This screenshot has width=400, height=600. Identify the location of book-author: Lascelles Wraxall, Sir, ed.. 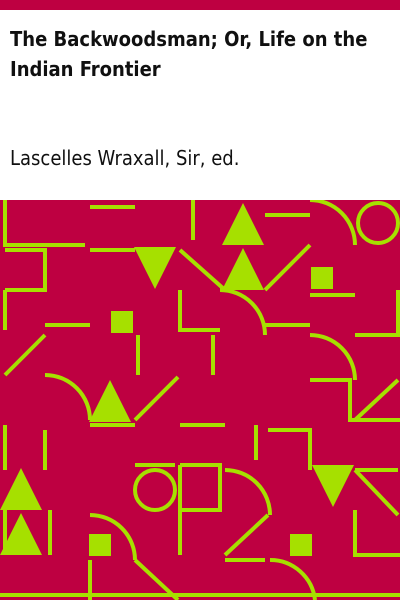
(125, 158).